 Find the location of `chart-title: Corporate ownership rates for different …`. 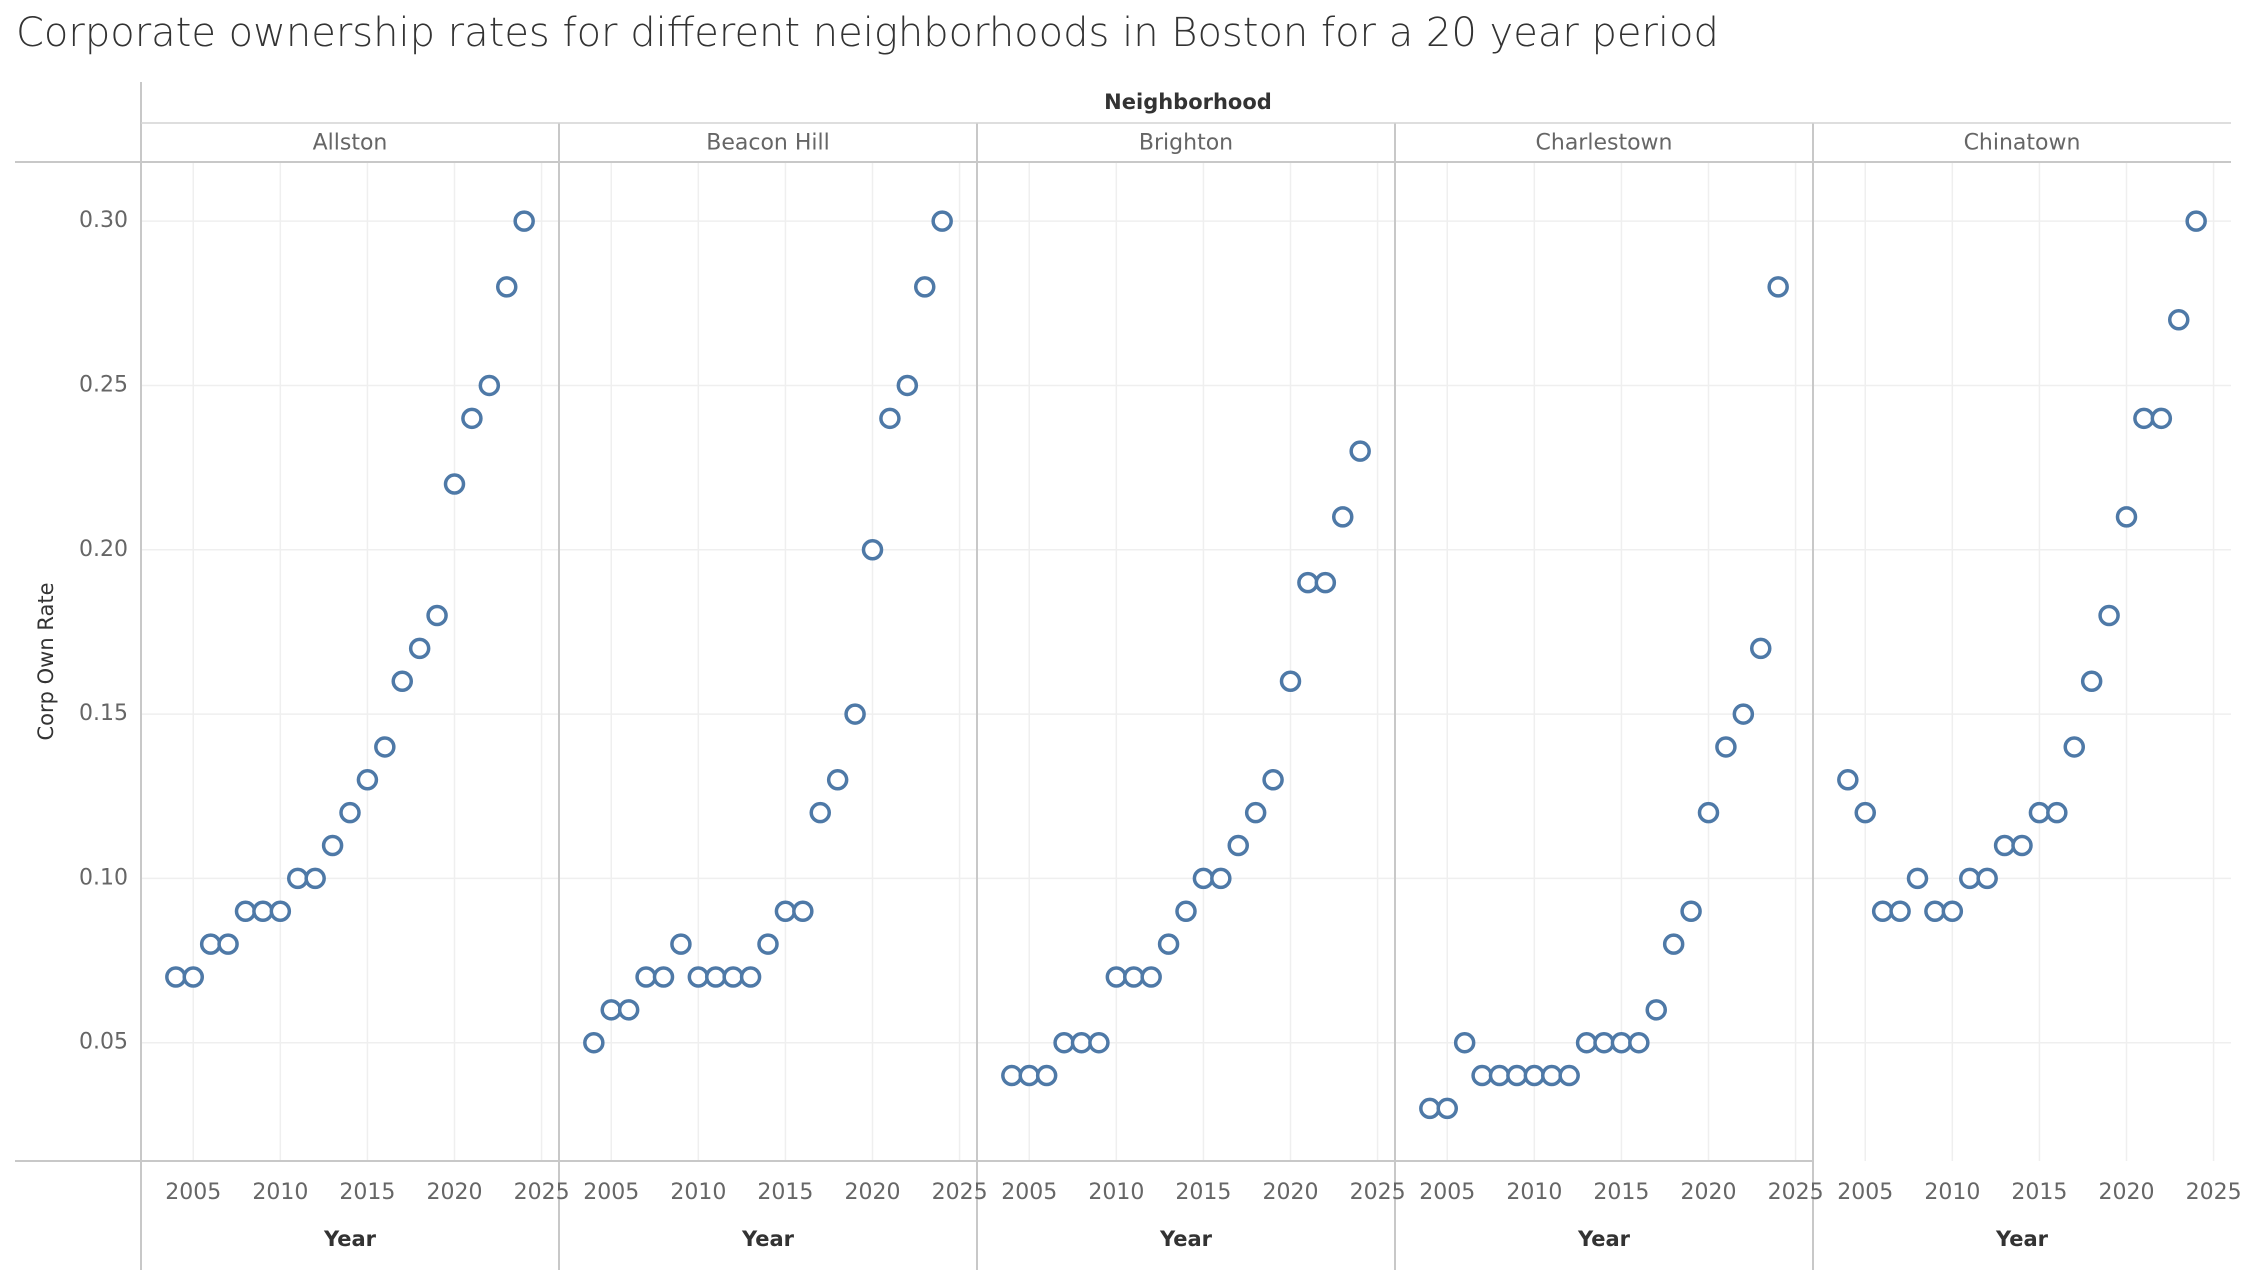

chart-title: Corporate ownership rates for different … is located at coordinates (867, 33).